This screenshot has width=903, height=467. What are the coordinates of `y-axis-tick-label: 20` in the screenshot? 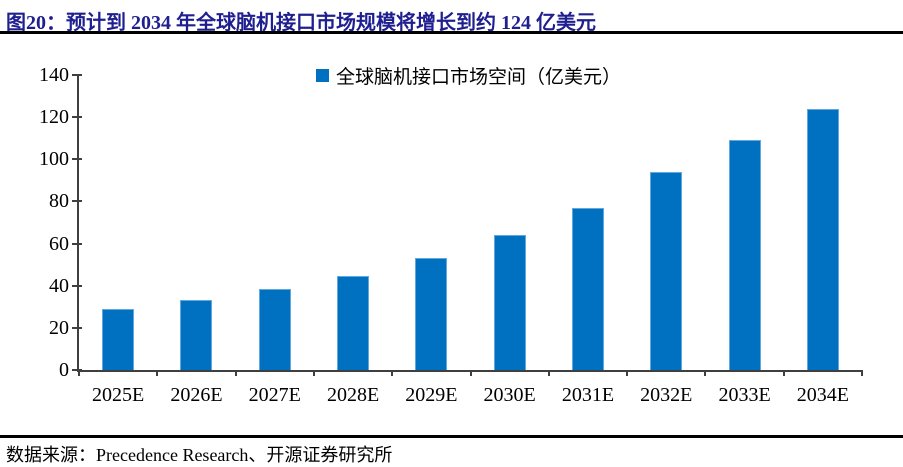 It's located at (59, 327).